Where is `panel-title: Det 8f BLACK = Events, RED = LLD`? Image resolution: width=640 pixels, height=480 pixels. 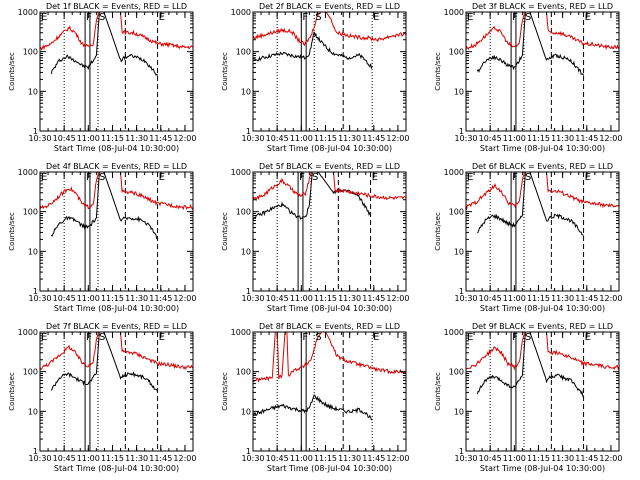 panel-title: Det 8f BLACK = Events, RED = LLD is located at coordinates (329, 326).